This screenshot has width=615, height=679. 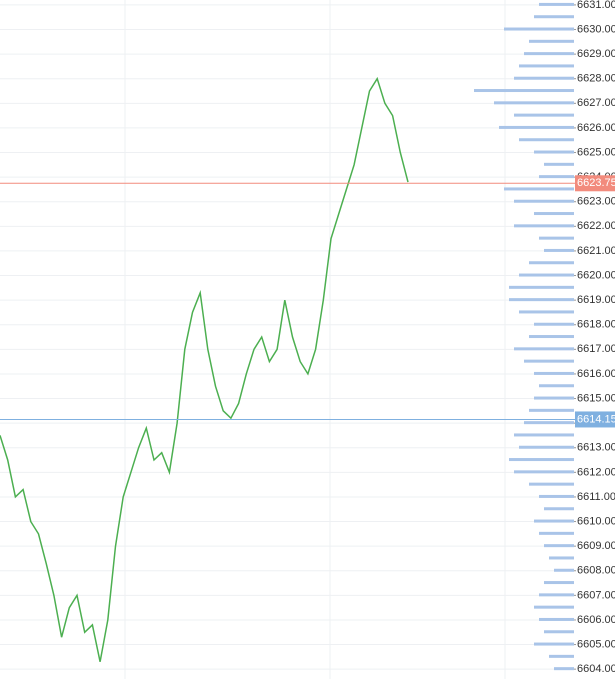 I want to click on y-tick-label: 6605.00, so click(x=596, y=644).